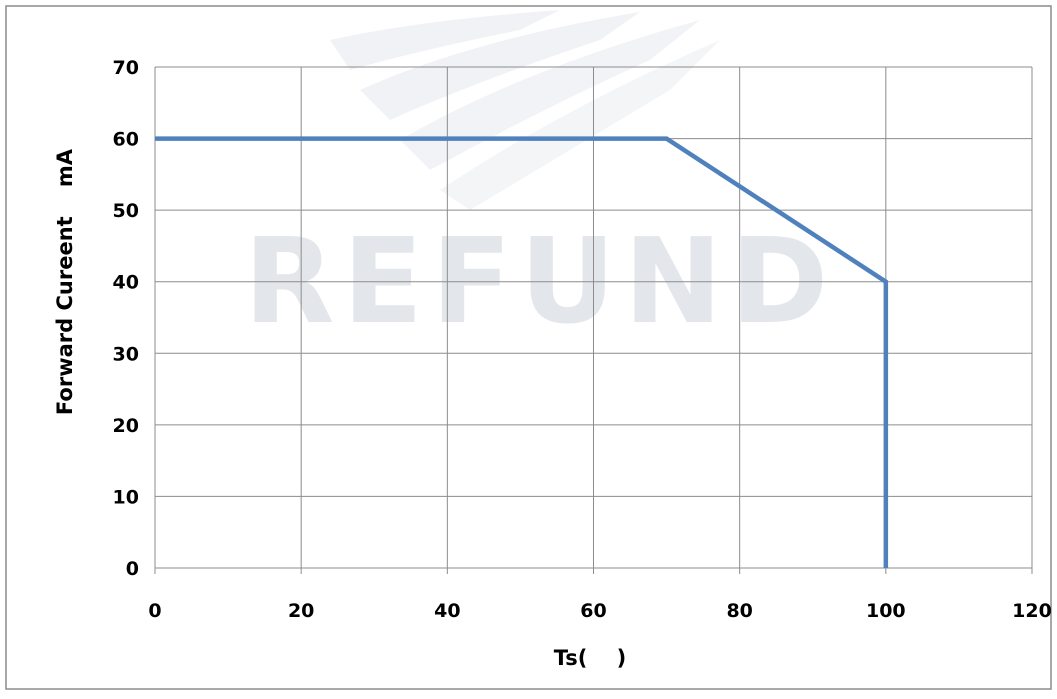 The height and width of the screenshot is (699, 1057). Describe the element at coordinates (540, 281) in the screenshot. I see `watermark-text: REFUND` at that location.